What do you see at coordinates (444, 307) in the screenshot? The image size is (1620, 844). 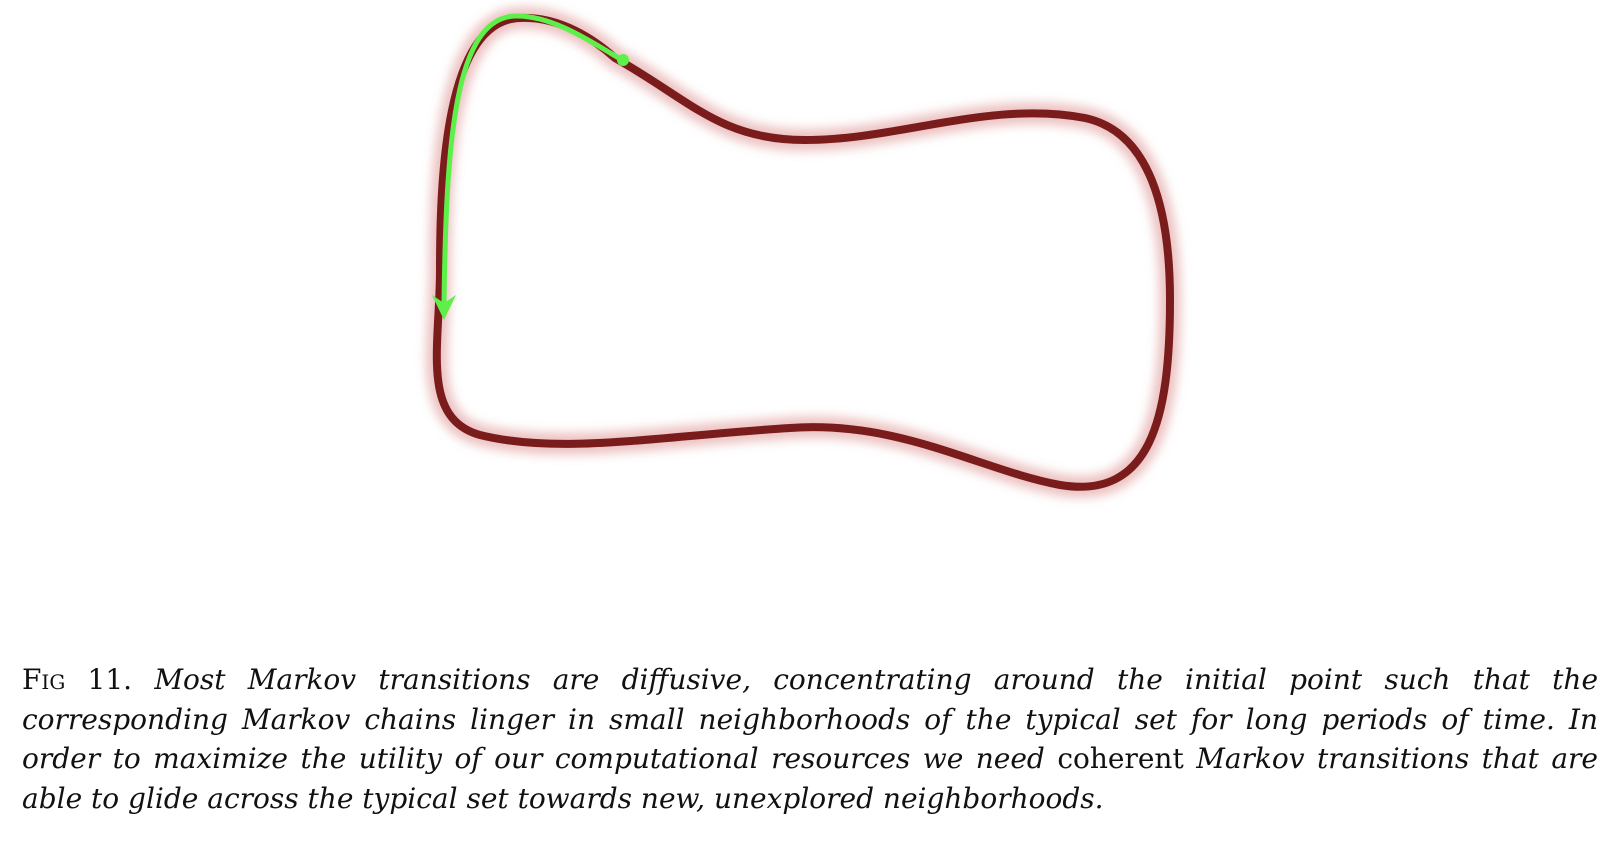 I see `arrowhead-icon` at bounding box center [444, 307].